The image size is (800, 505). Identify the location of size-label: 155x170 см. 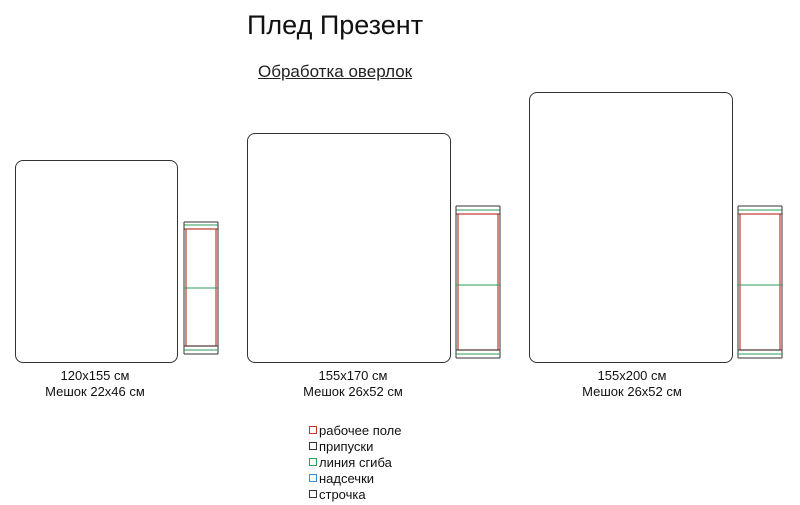
(353, 375).